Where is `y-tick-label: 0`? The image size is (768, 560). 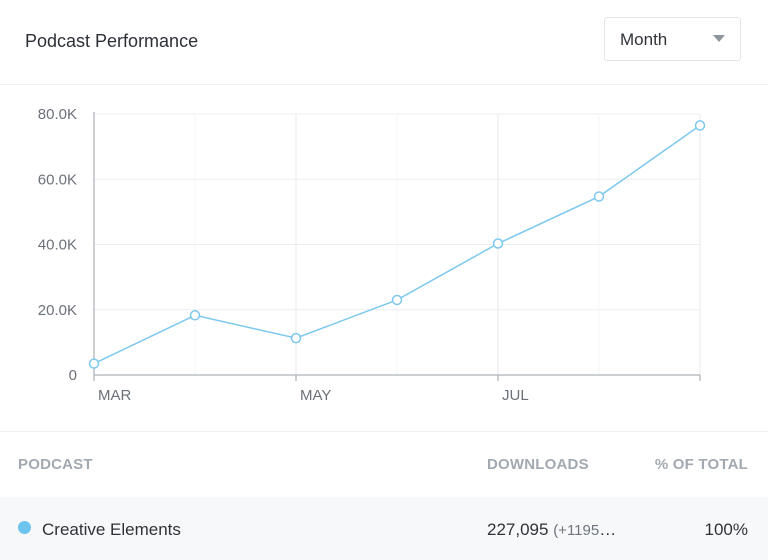
y-tick-label: 0 is located at coordinates (73, 375).